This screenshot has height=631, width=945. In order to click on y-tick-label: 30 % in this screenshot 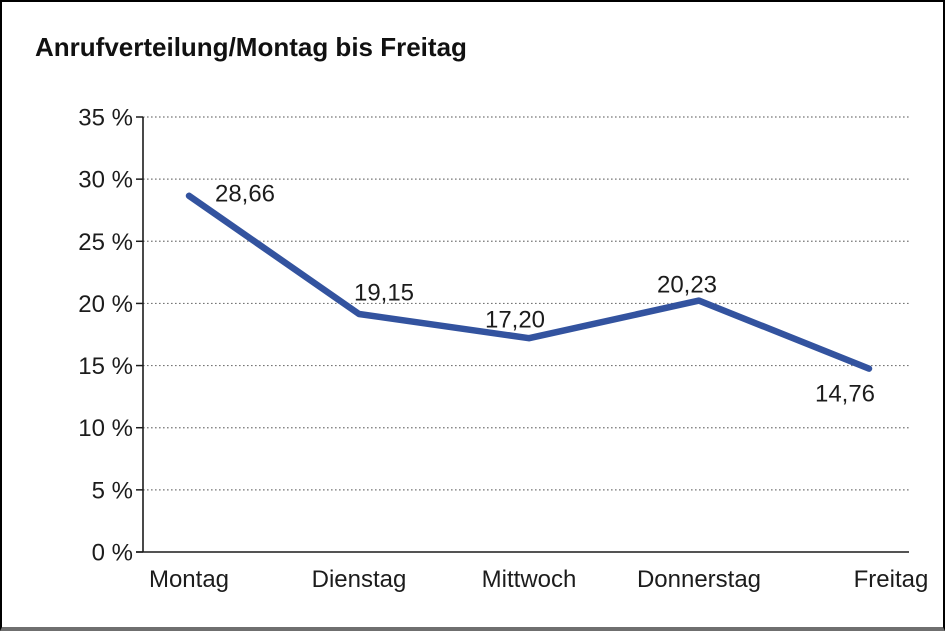, I will do `click(105, 180)`.